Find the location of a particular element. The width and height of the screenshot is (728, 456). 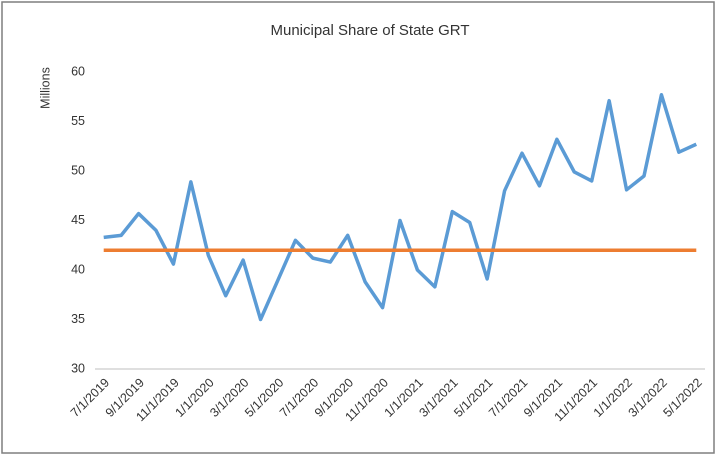

chart-title: Municipal Share of State GRT is located at coordinates (370, 30).